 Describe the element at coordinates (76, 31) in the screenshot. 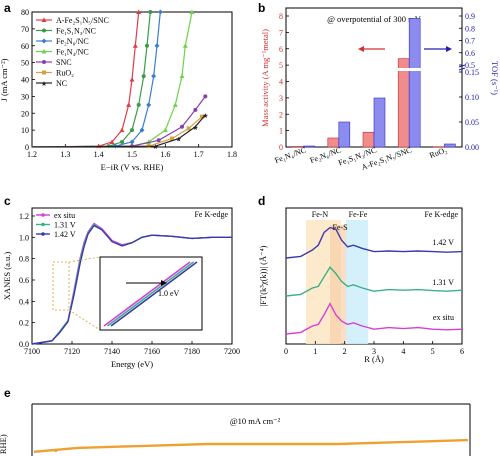

I see `legend-label: Fe₁S₁N₃/NC` at that location.